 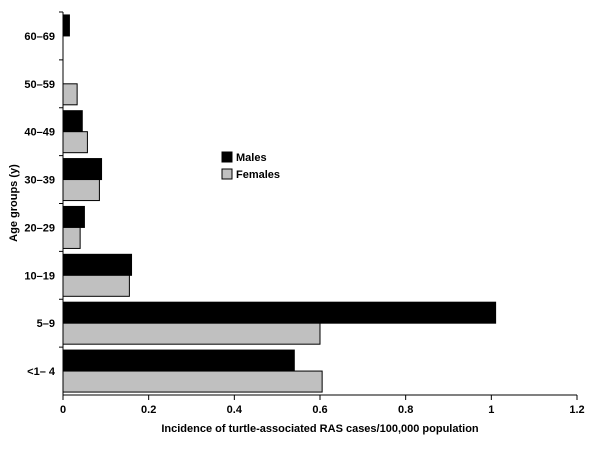 What do you see at coordinates (39, 133) in the screenshot?
I see `y-tick-label: 40–49` at bounding box center [39, 133].